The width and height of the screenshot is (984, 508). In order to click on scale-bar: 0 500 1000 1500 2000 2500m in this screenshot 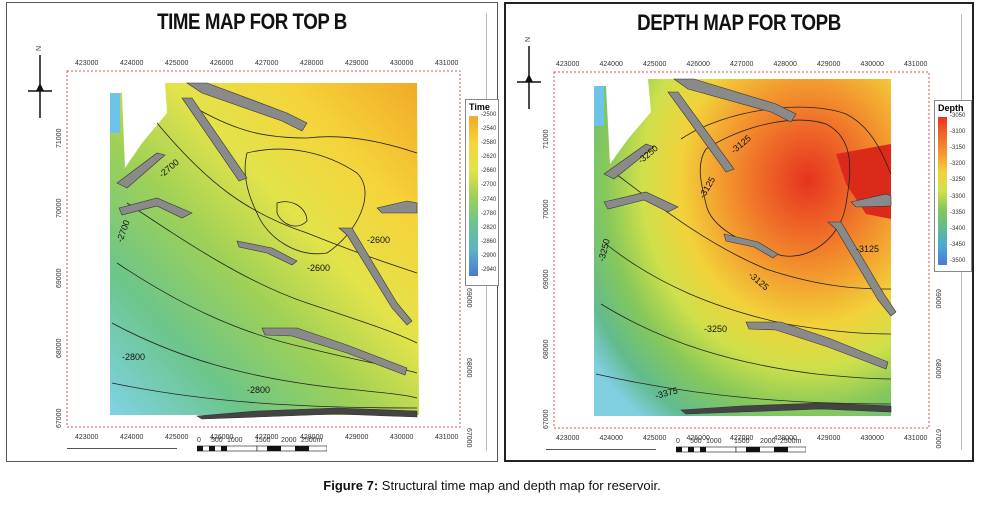, I will do `click(741, 446)`.